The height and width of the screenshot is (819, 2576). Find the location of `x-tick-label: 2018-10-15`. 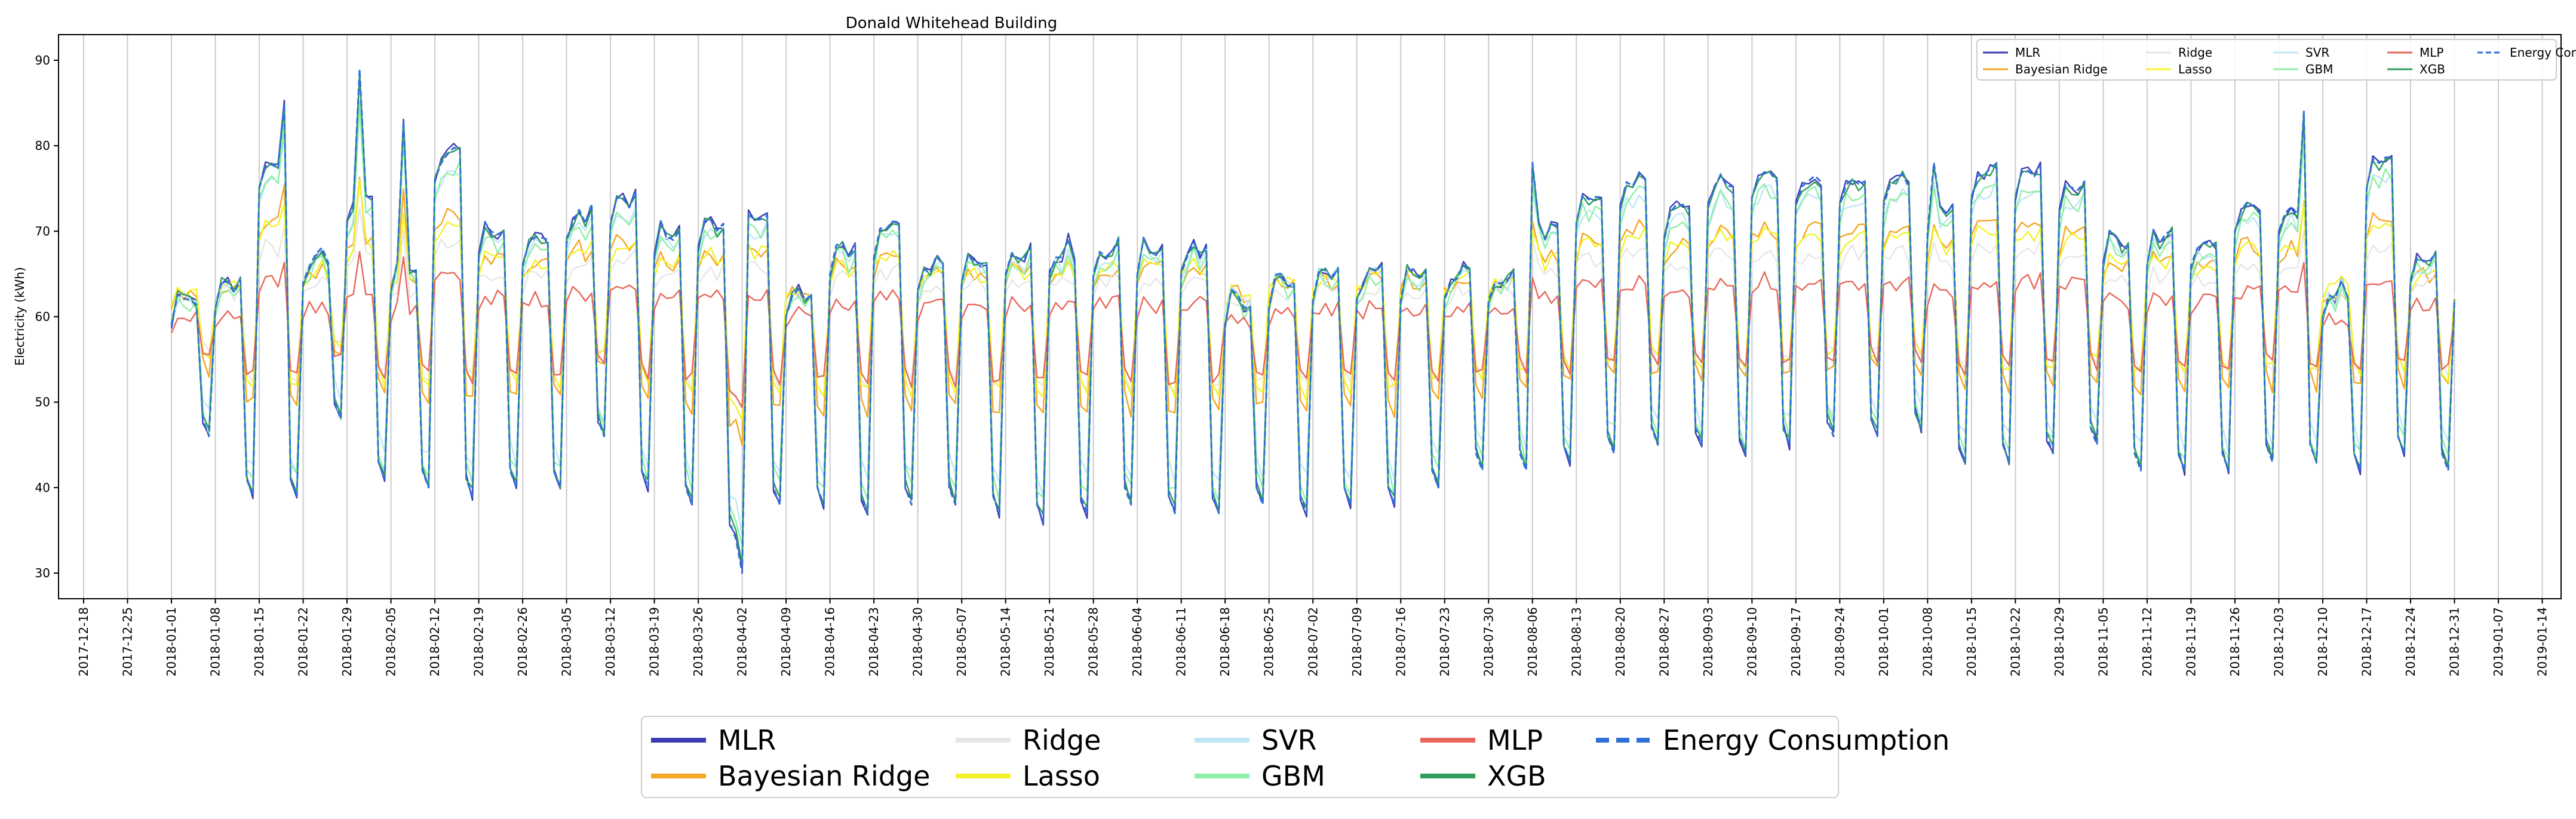

x-tick-label: 2018-10-15 is located at coordinates (1971, 642).